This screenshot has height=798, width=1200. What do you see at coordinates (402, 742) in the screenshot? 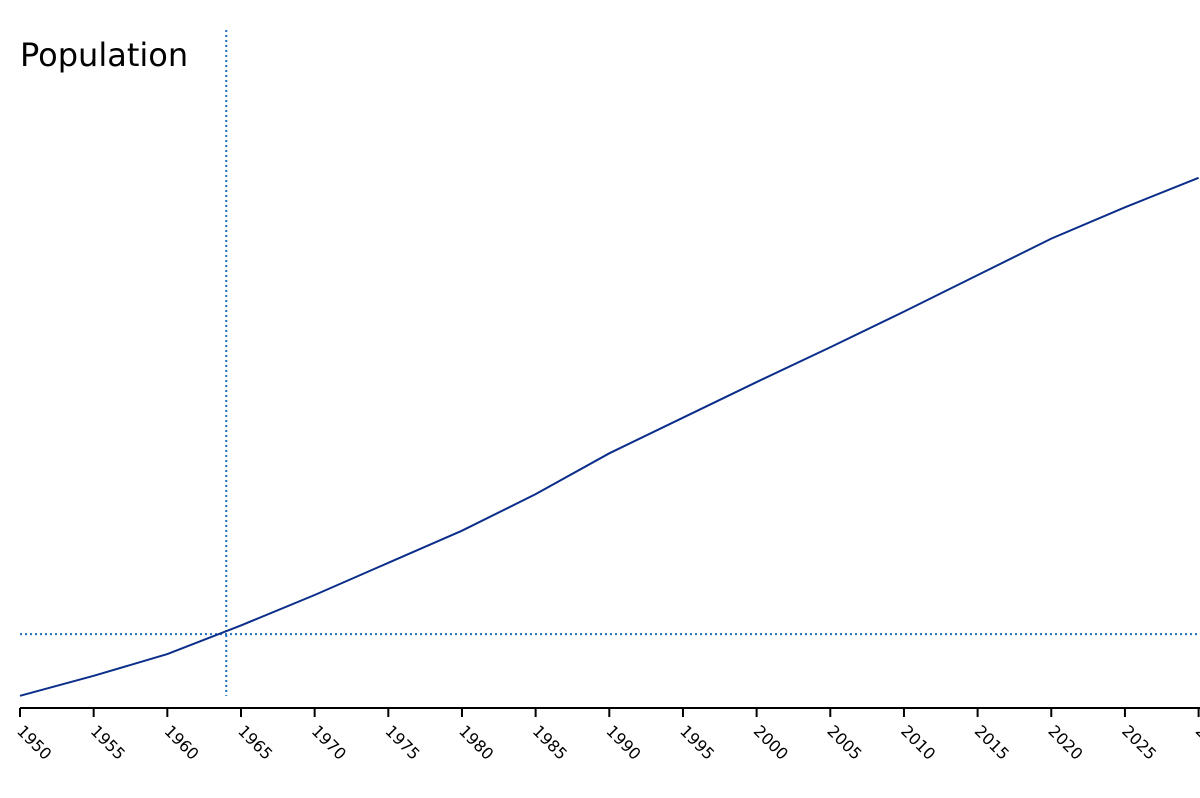
I see `x-tick-label: 1975` at bounding box center [402, 742].